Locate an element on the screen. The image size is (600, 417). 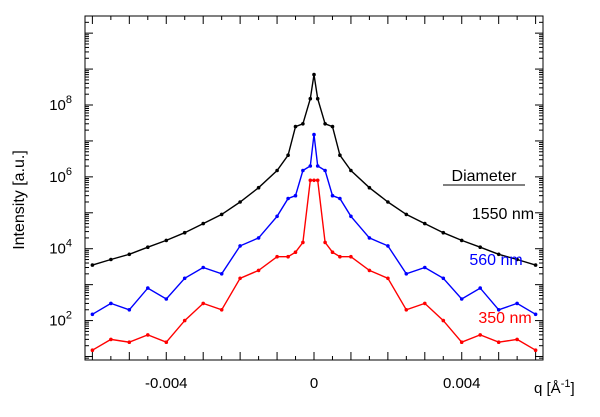
legend-title: Diameter is located at coordinates (485, 176).